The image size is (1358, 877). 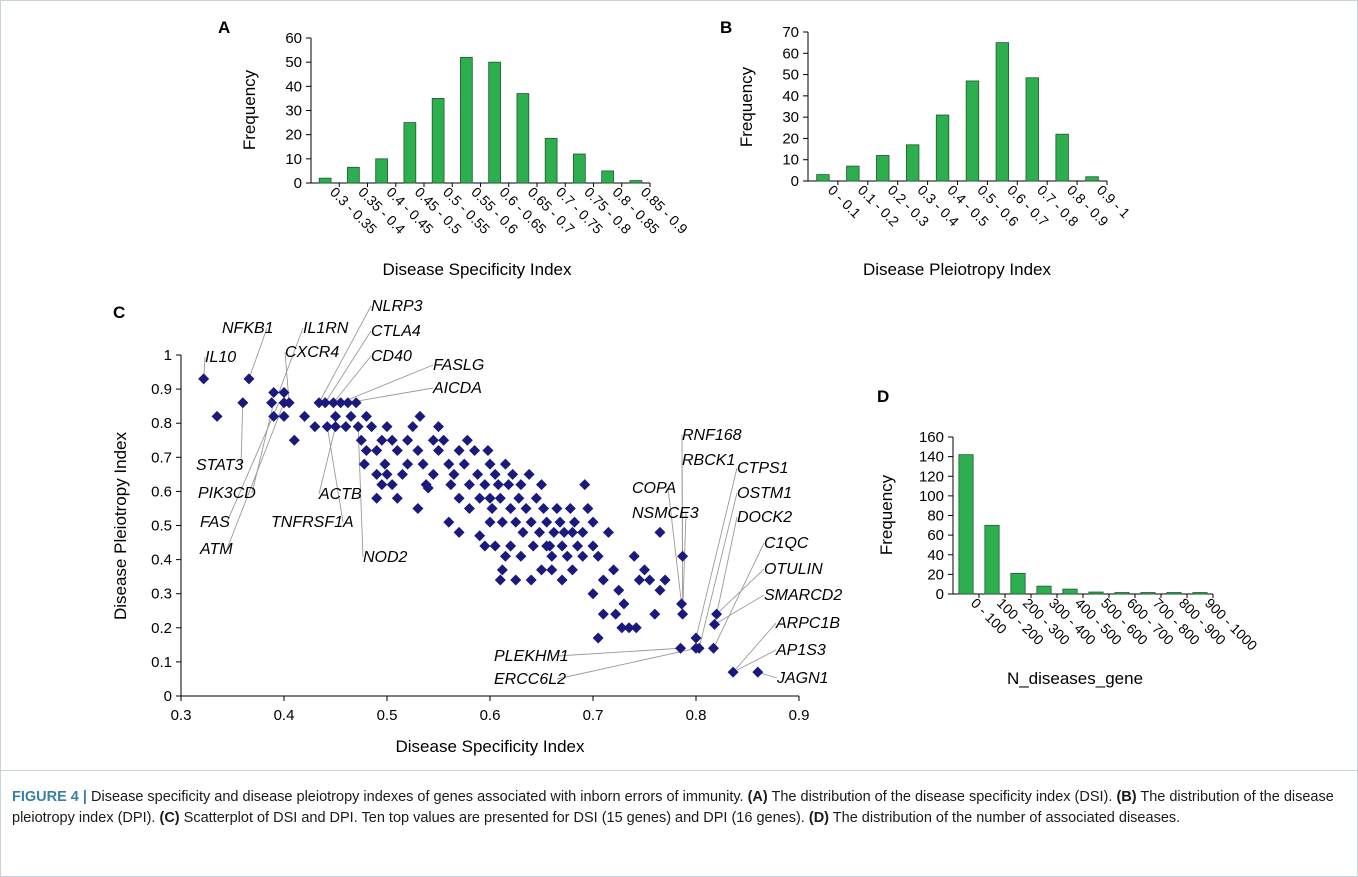 What do you see at coordinates (931, 437) in the screenshot?
I see `y-tick-label: 160` at bounding box center [931, 437].